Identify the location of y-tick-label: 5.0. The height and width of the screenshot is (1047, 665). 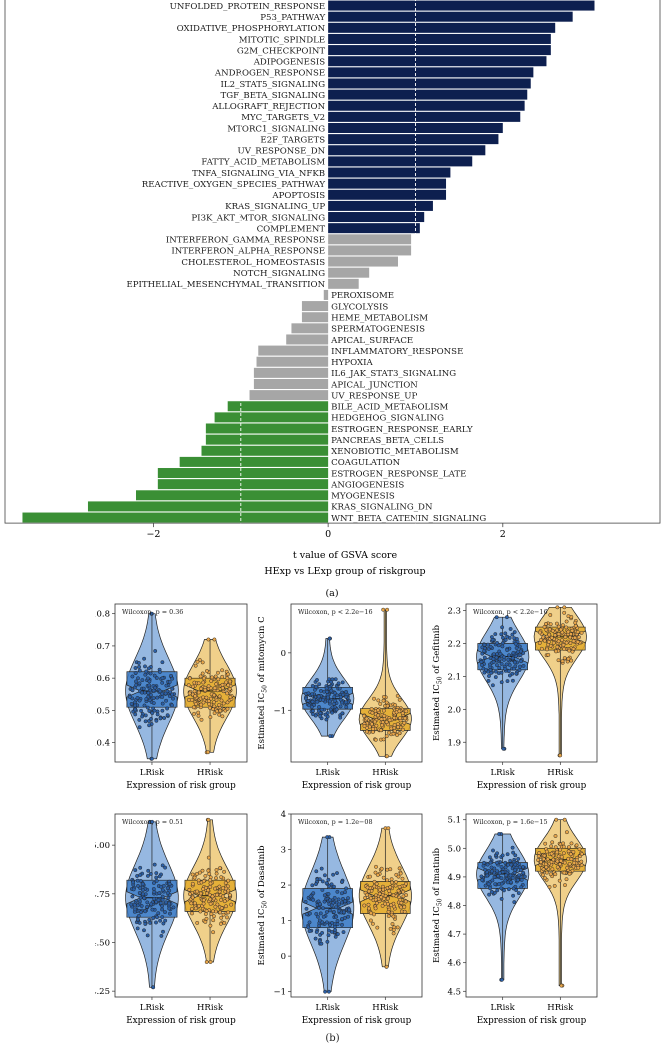
(454, 849).